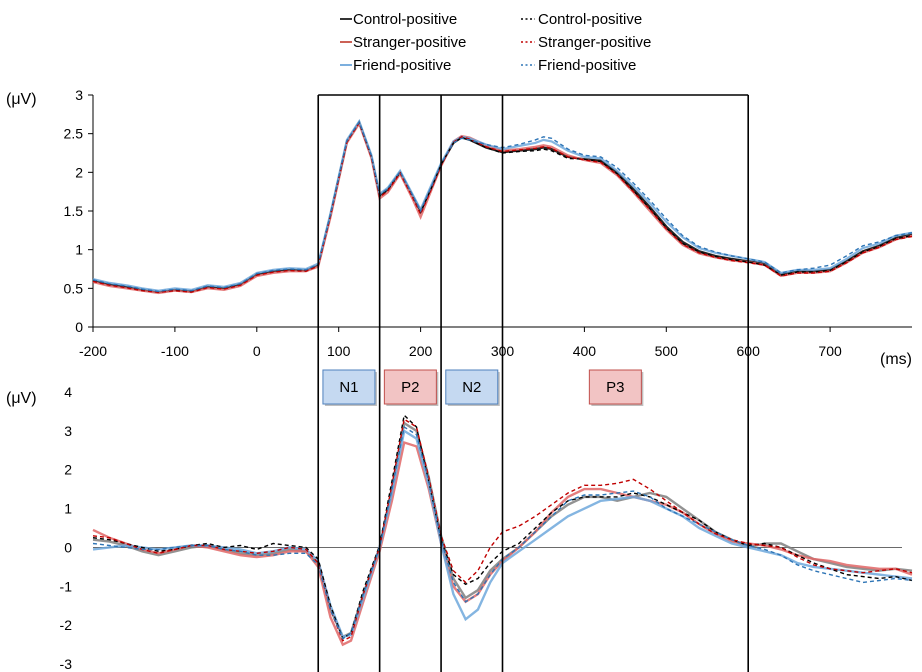  What do you see at coordinates (587, 65) in the screenshot?
I see `legend-label-friend-dotted: Friend-positive` at bounding box center [587, 65].